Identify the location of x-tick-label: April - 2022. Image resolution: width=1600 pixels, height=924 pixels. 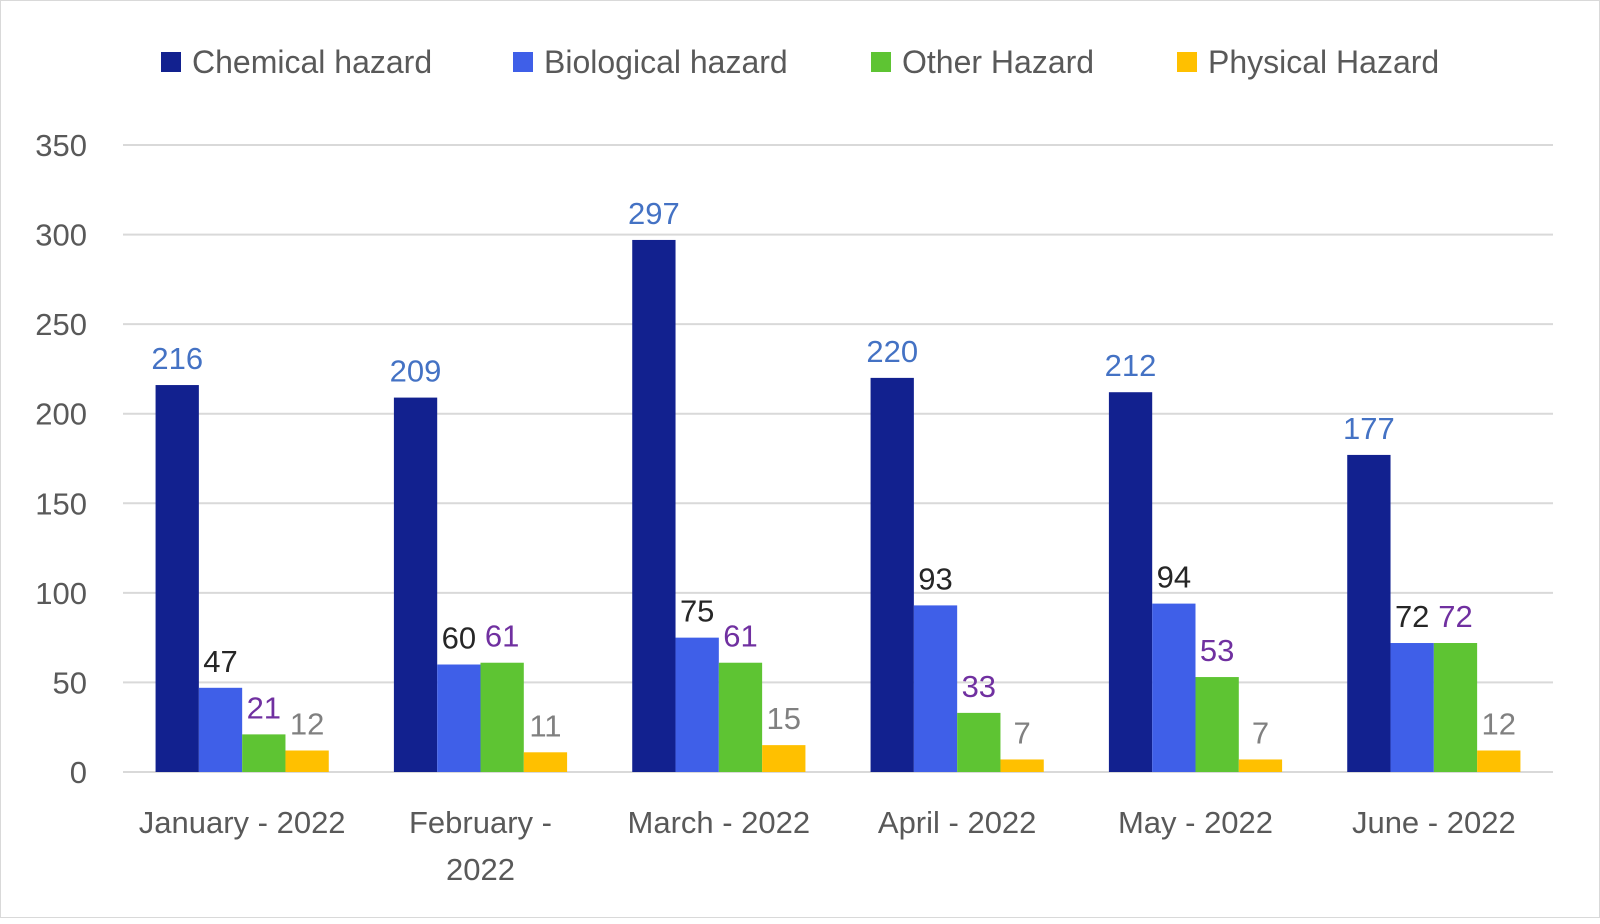
(957, 822).